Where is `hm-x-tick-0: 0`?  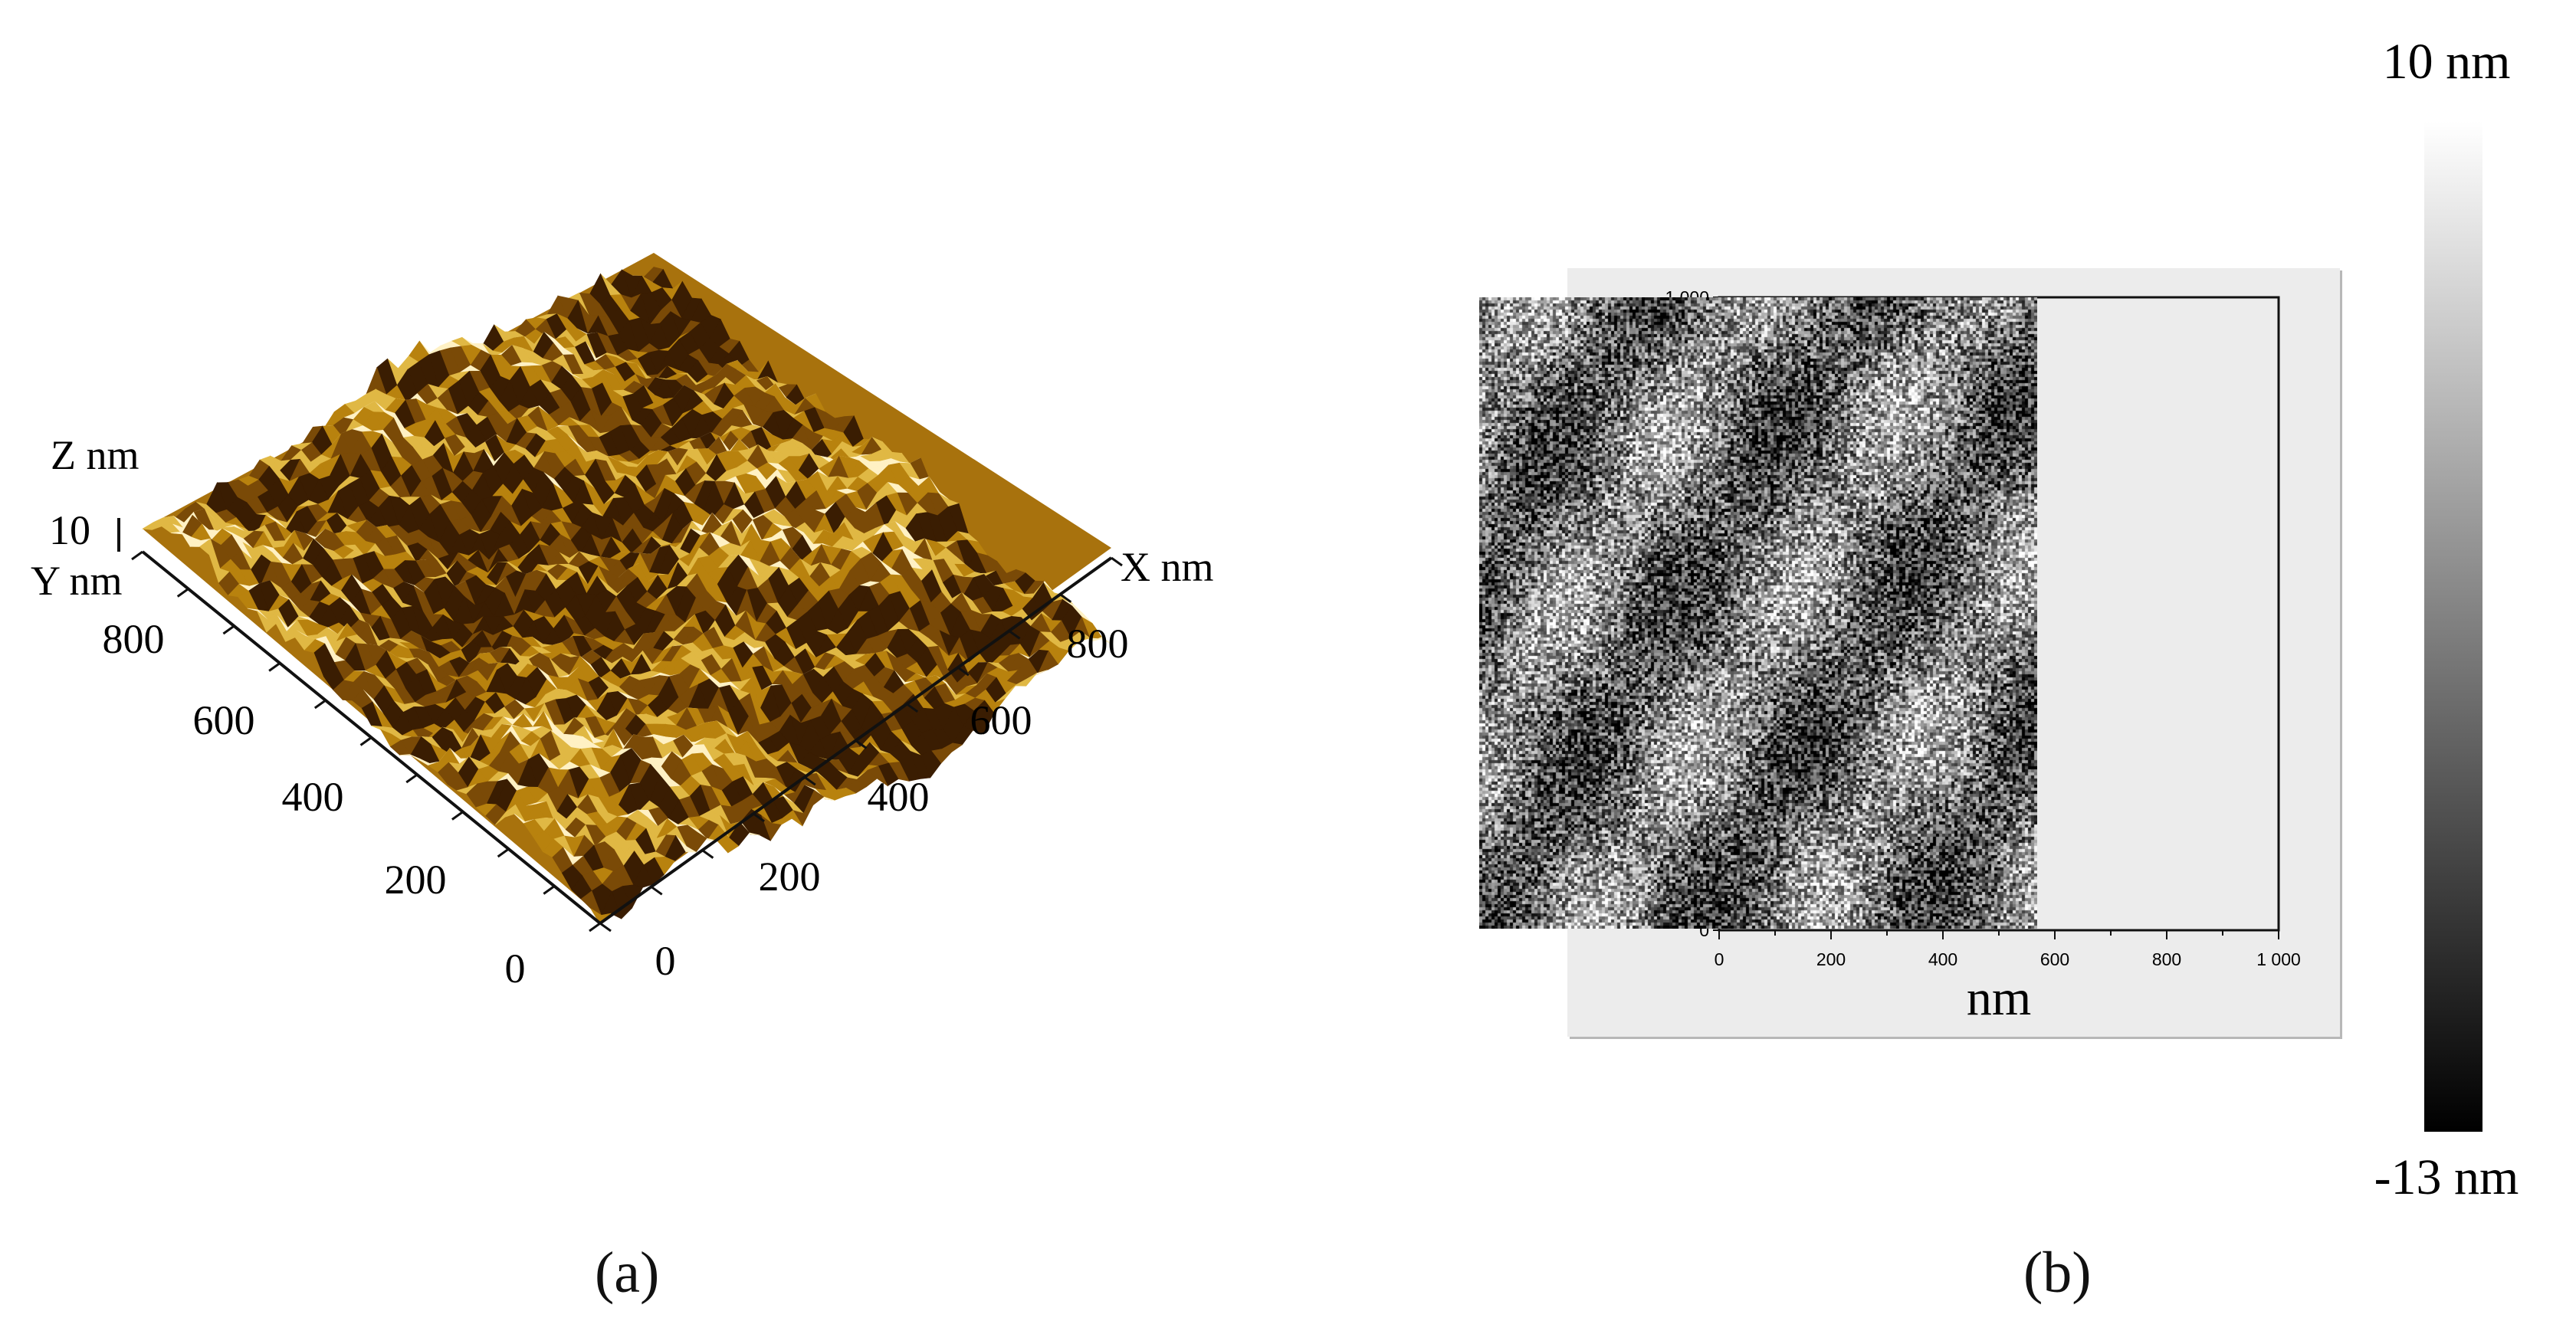
hm-x-tick-0: 0 is located at coordinates (1719, 959).